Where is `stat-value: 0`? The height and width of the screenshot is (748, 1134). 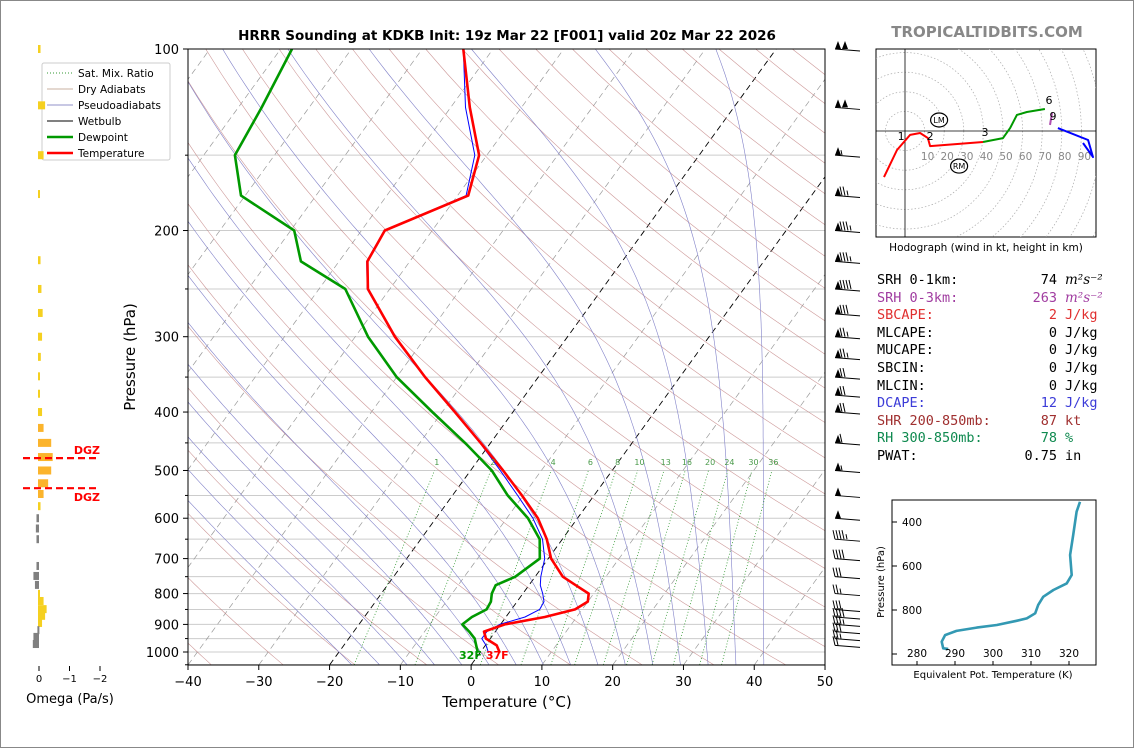 stat-value: 0 is located at coordinates (1052, 367).